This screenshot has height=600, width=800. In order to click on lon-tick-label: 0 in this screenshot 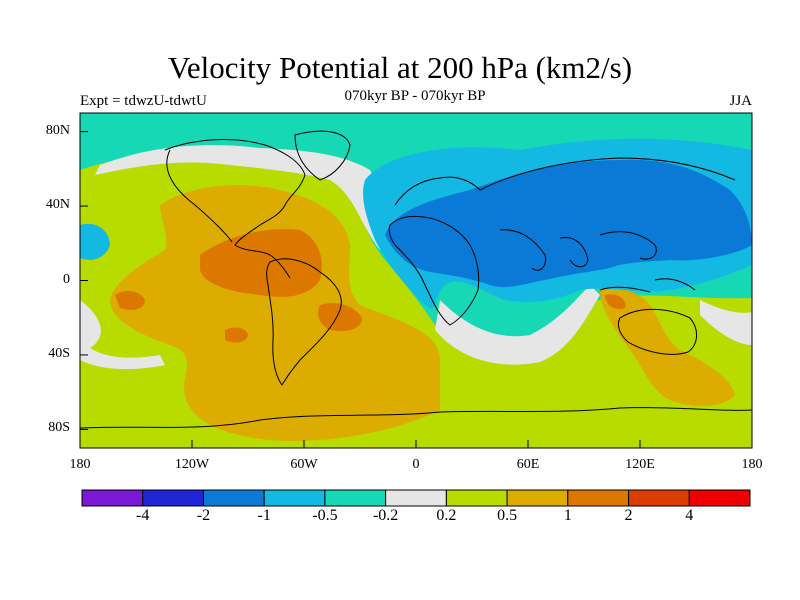, I will do `click(416, 464)`.